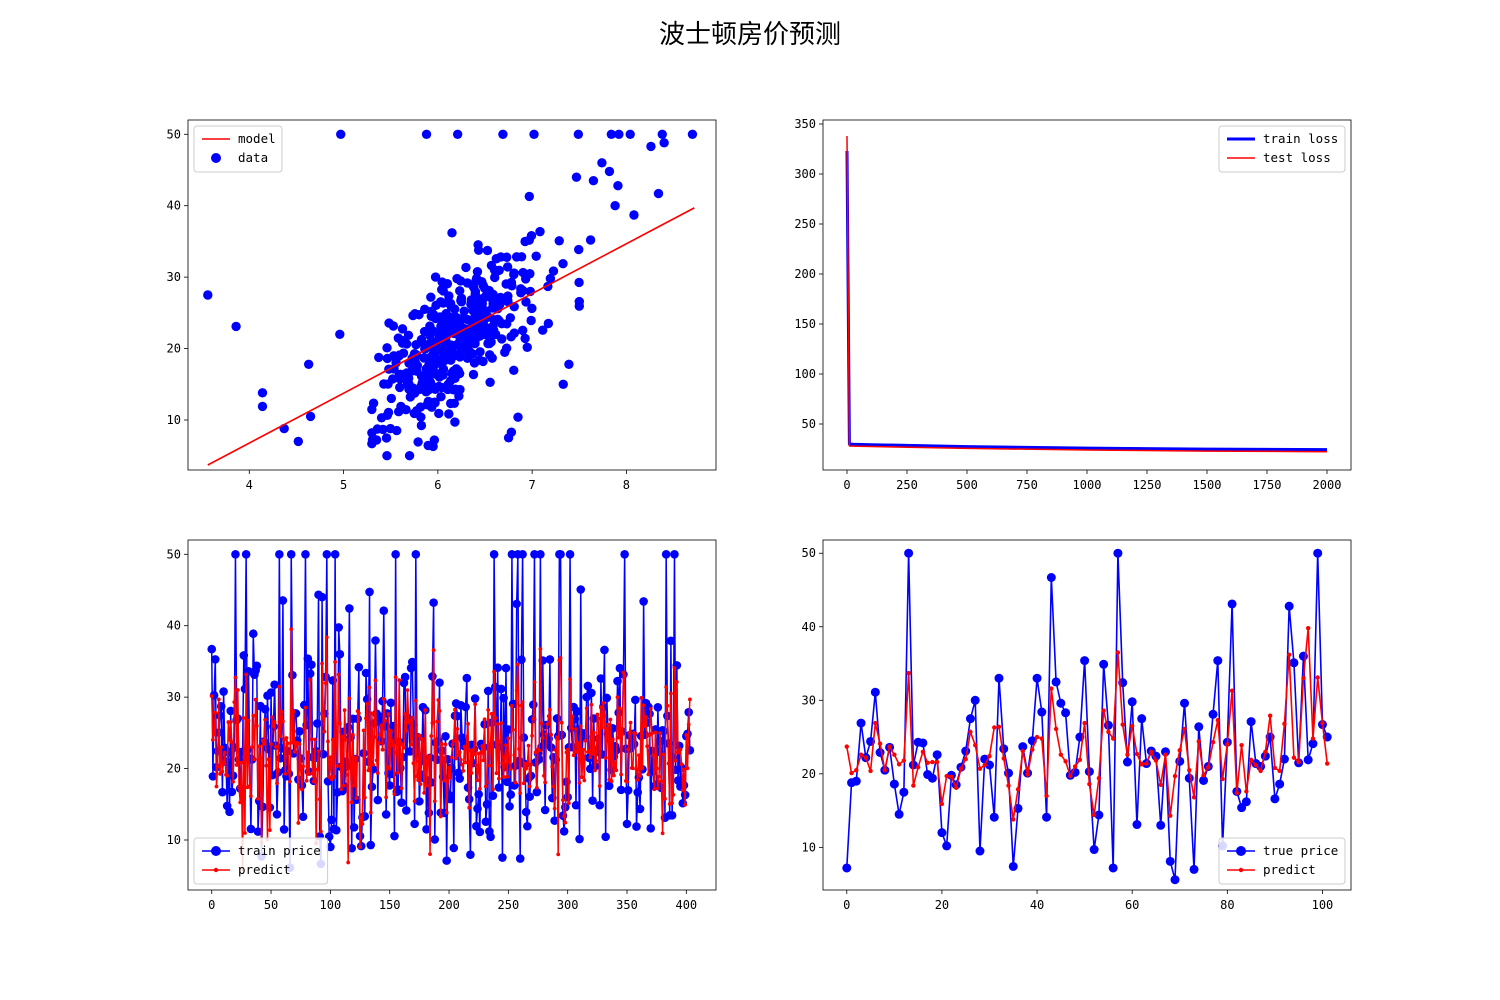 Image resolution: width=1500 pixels, height=1000 pixels. Describe the element at coordinates (1282, 861) in the screenshot. I see `legend-box` at that location.